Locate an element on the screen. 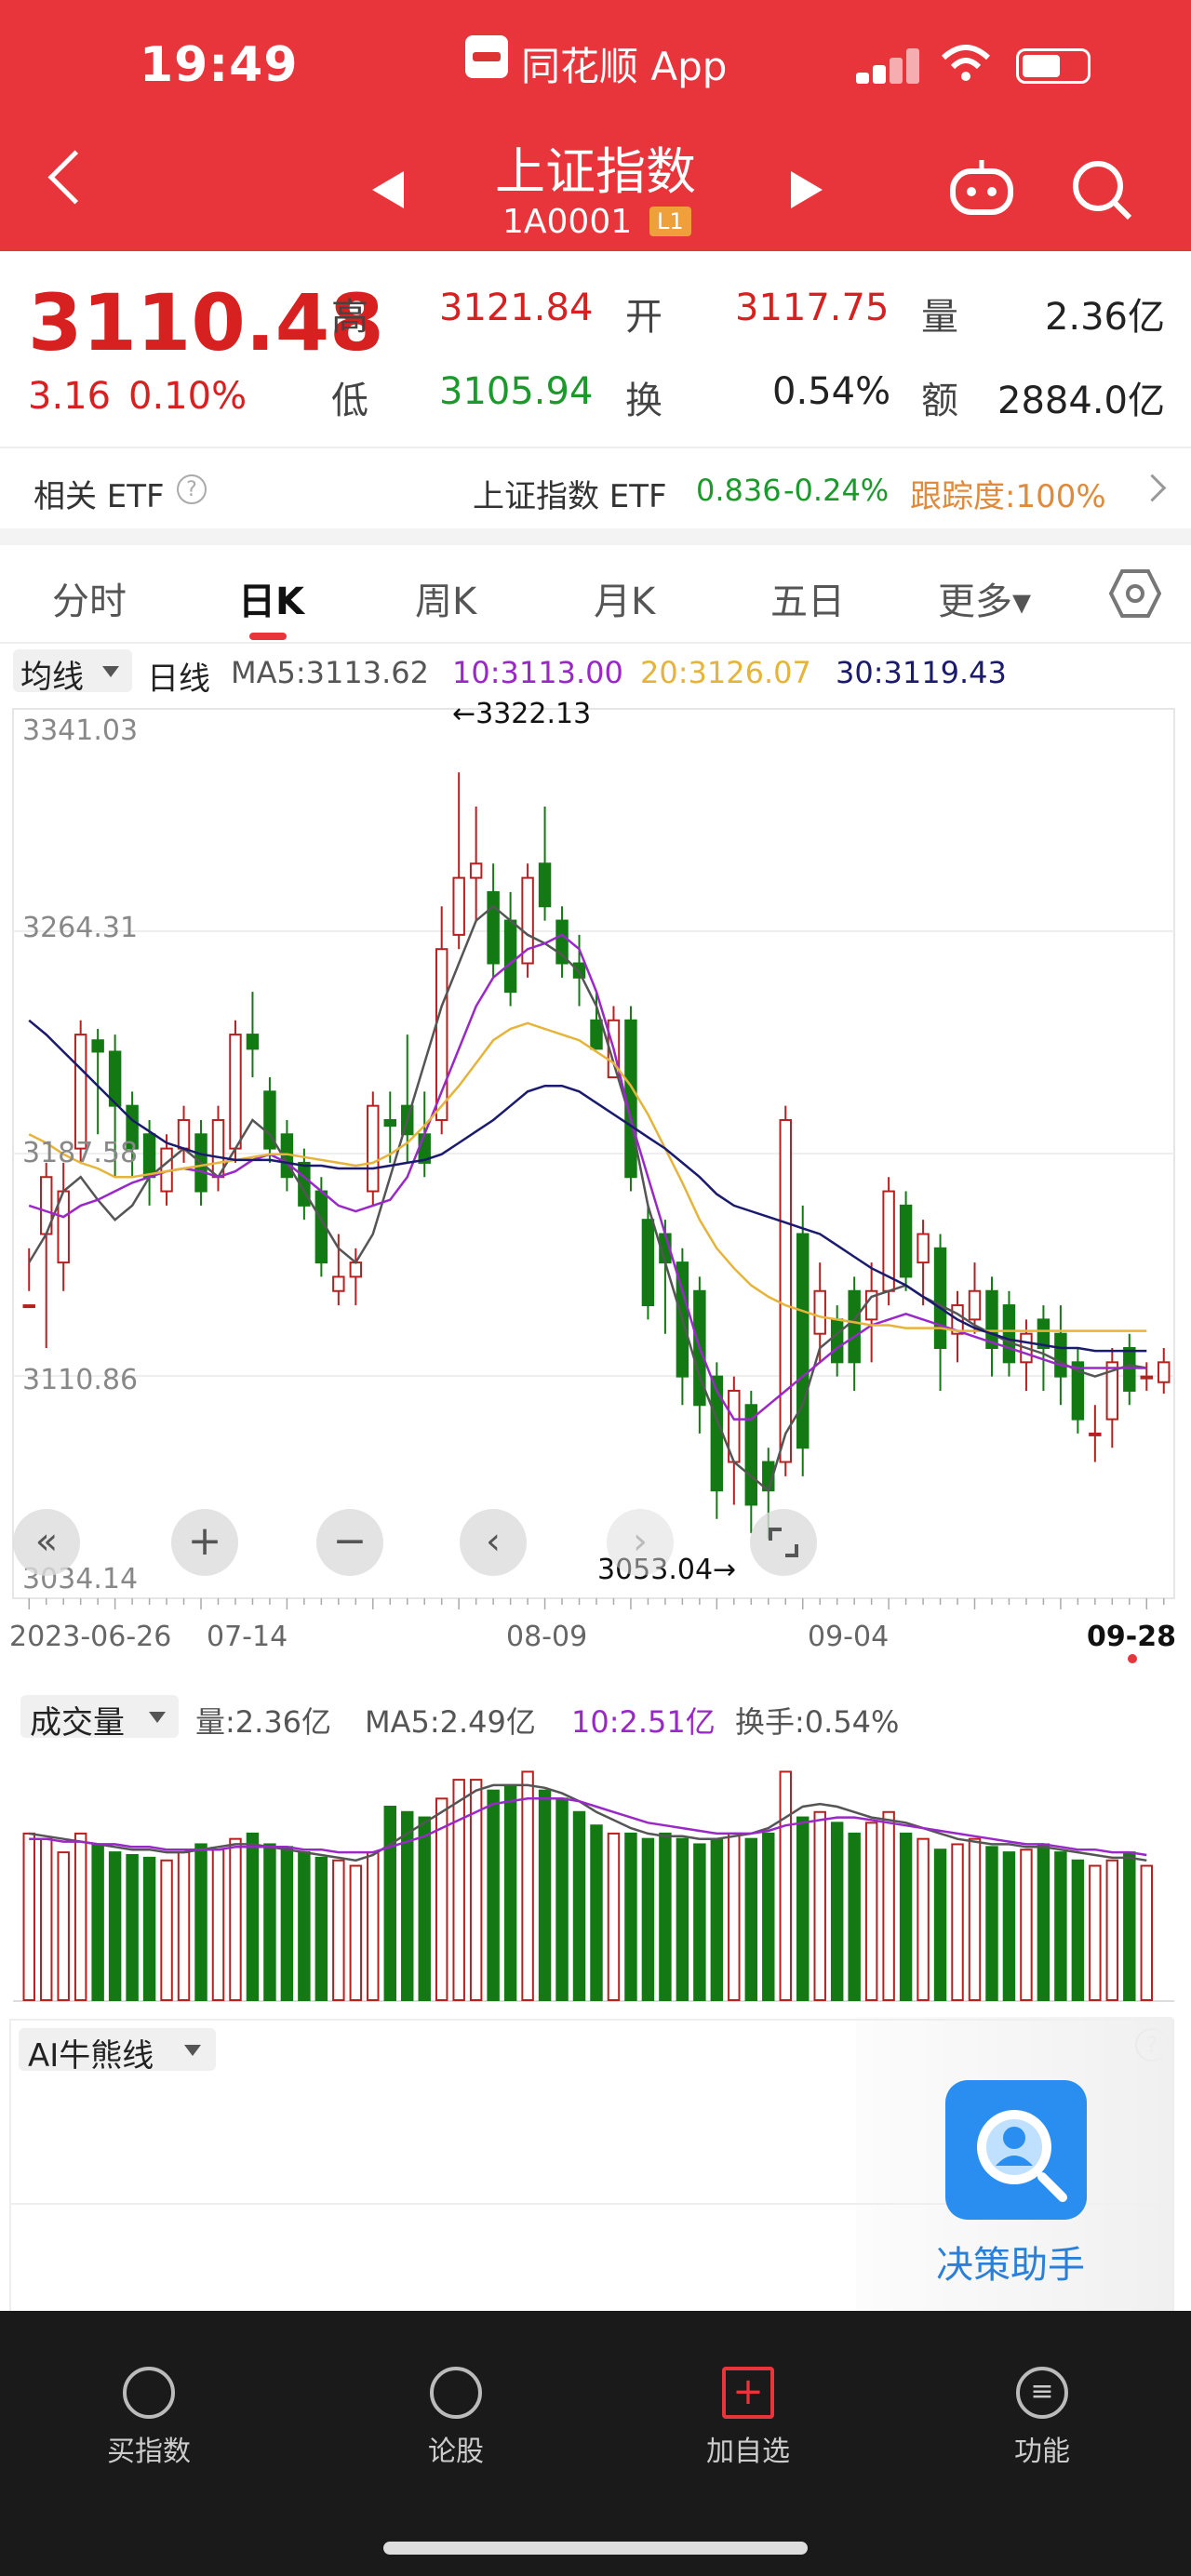 The height and width of the screenshot is (2576, 1191). ma30-value: 30:3119.43 is located at coordinates (921, 672).